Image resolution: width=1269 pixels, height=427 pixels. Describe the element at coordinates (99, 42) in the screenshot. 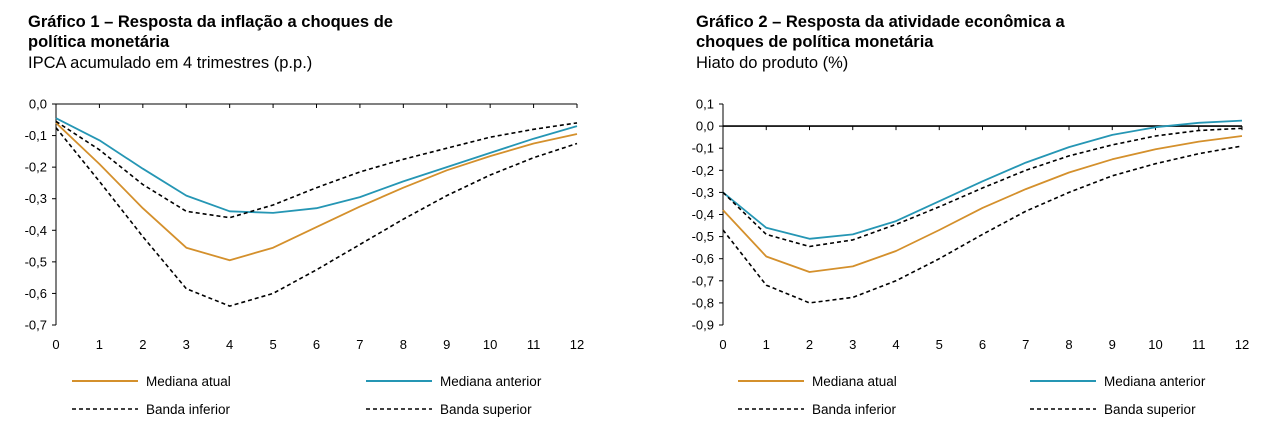

I see `chart-1-title-line-2: política monetária` at that location.